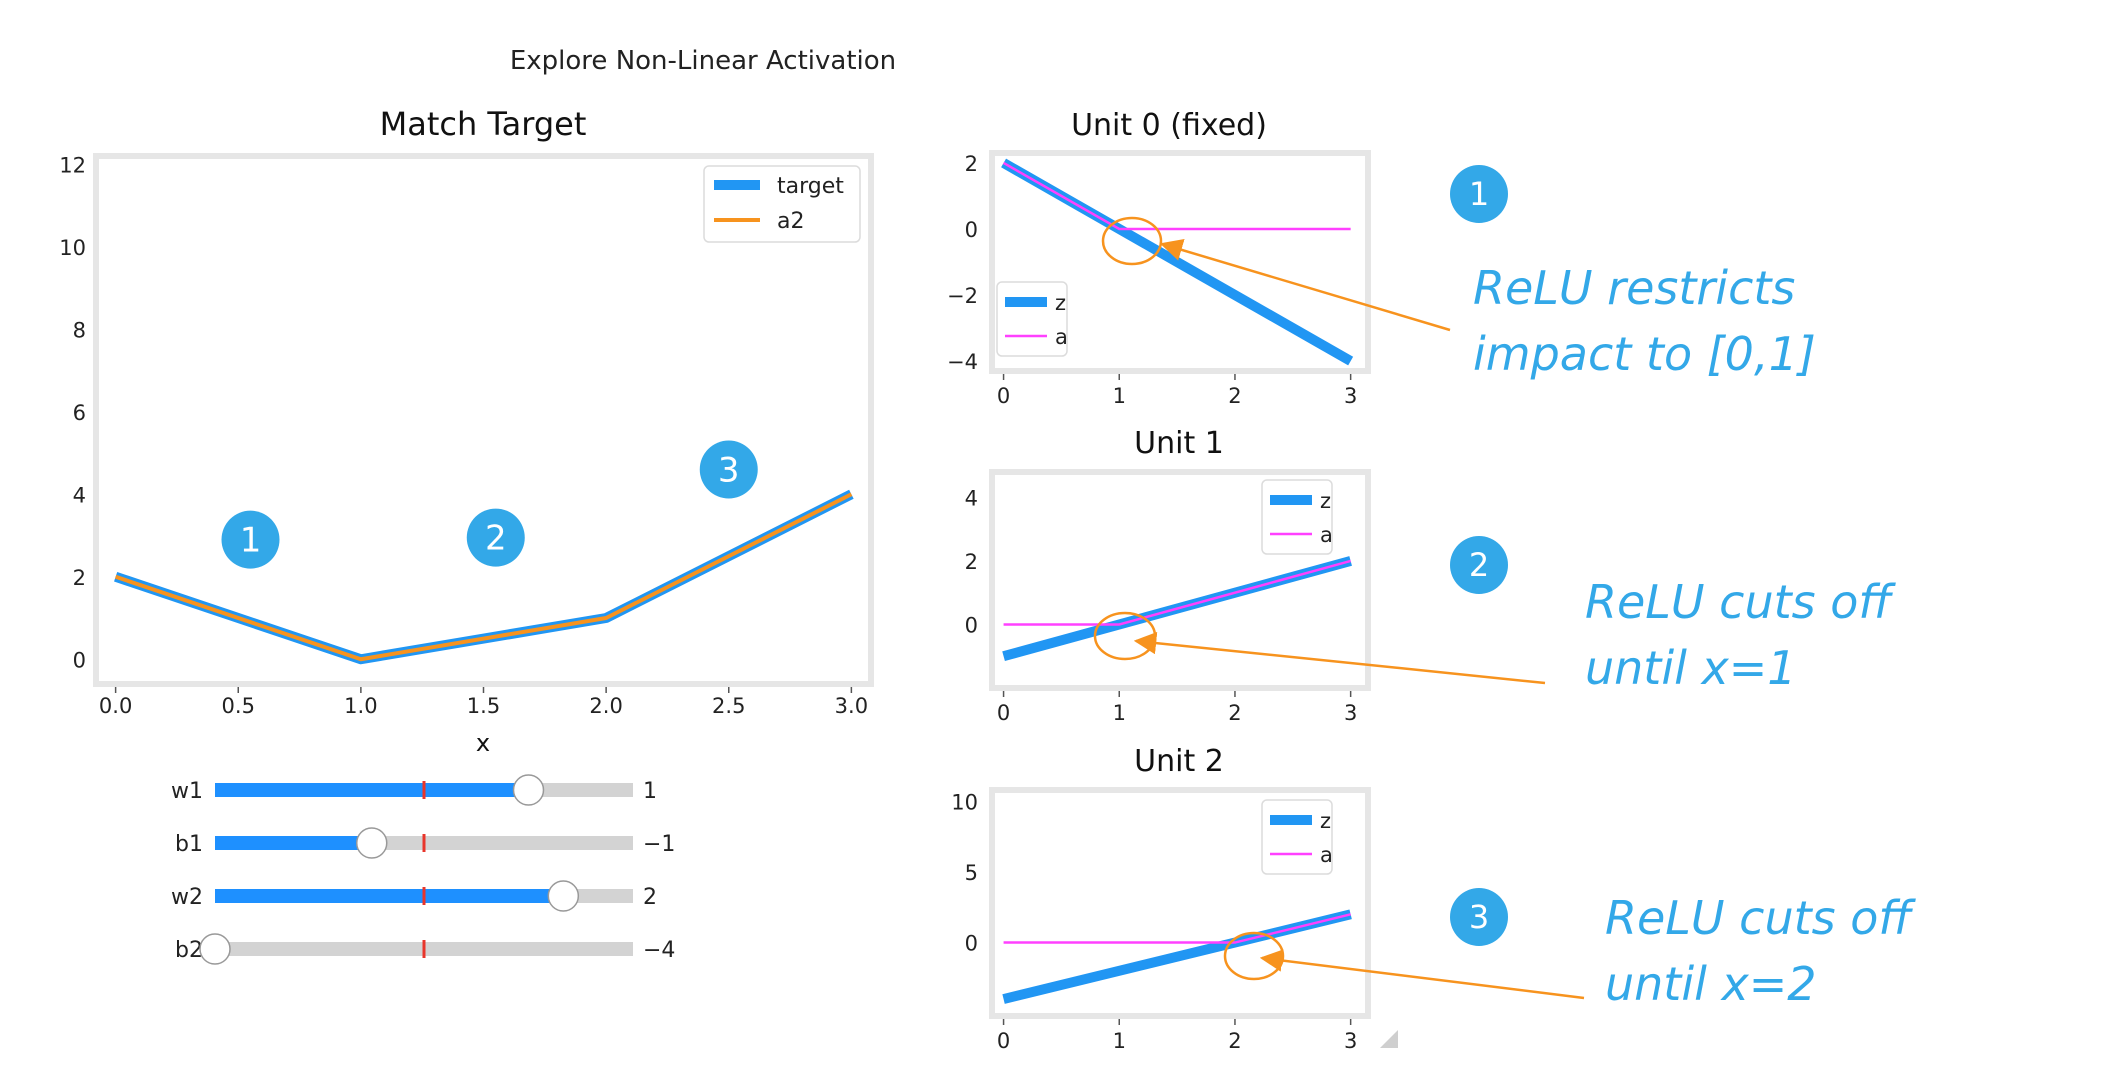 This screenshot has width=2112, height=1066. Describe the element at coordinates (1003, 713) in the screenshot. I see `unit1-xtick-label: 0` at that location.